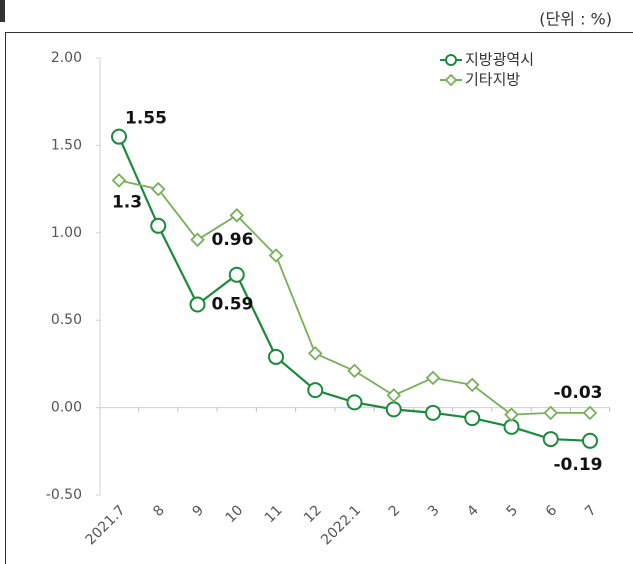 This screenshot has width=633, height=564. What do you see at coordinates (578, 465) in the screenshot?
I see `data-label: -0.19` at bounding box center [578, 465].